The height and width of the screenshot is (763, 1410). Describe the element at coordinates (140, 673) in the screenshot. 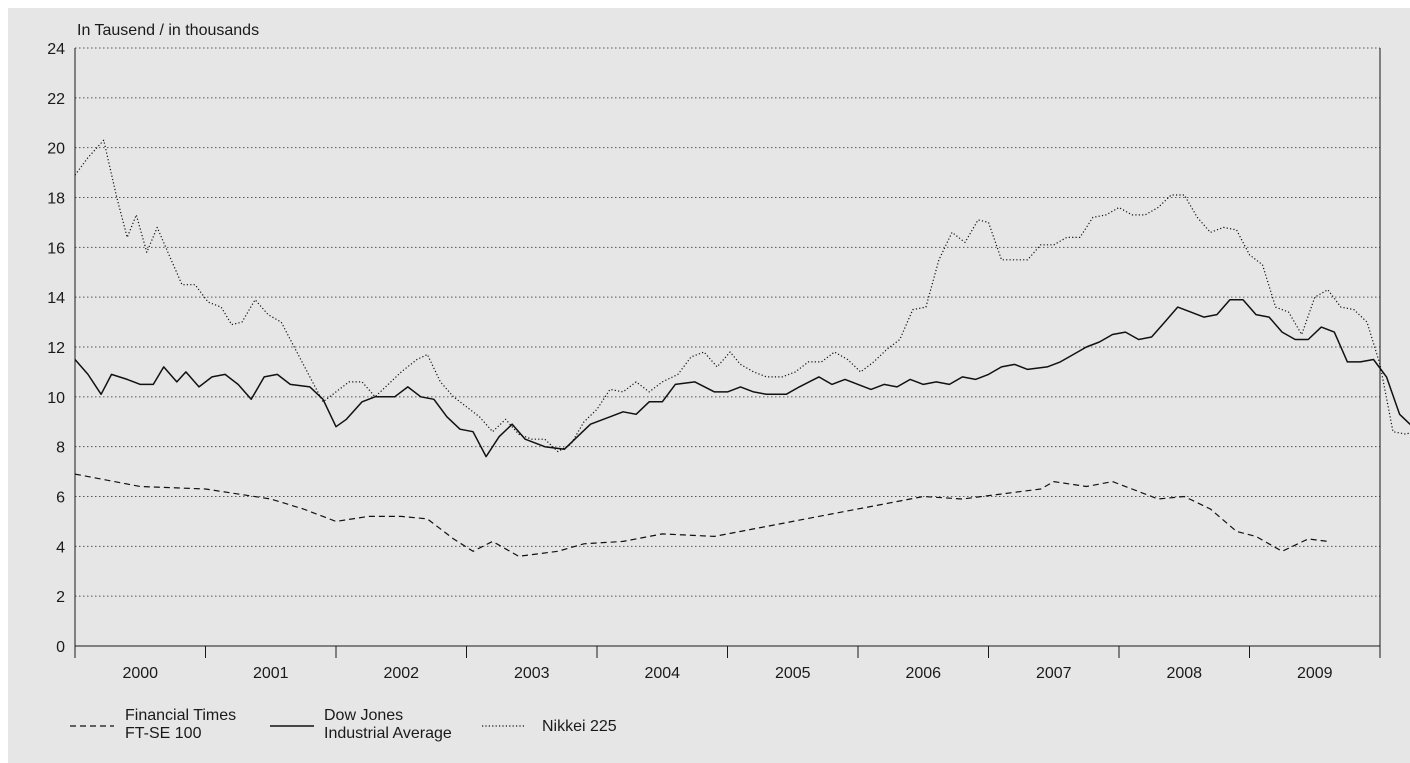

I see `x-tick-label-2000: 2000` at that location.